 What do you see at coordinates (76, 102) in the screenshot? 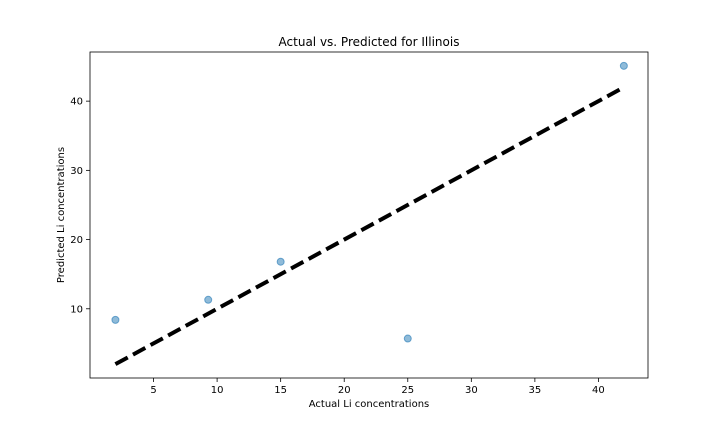
I see `y-tick-label: 40` at bounding box center [76, 102].